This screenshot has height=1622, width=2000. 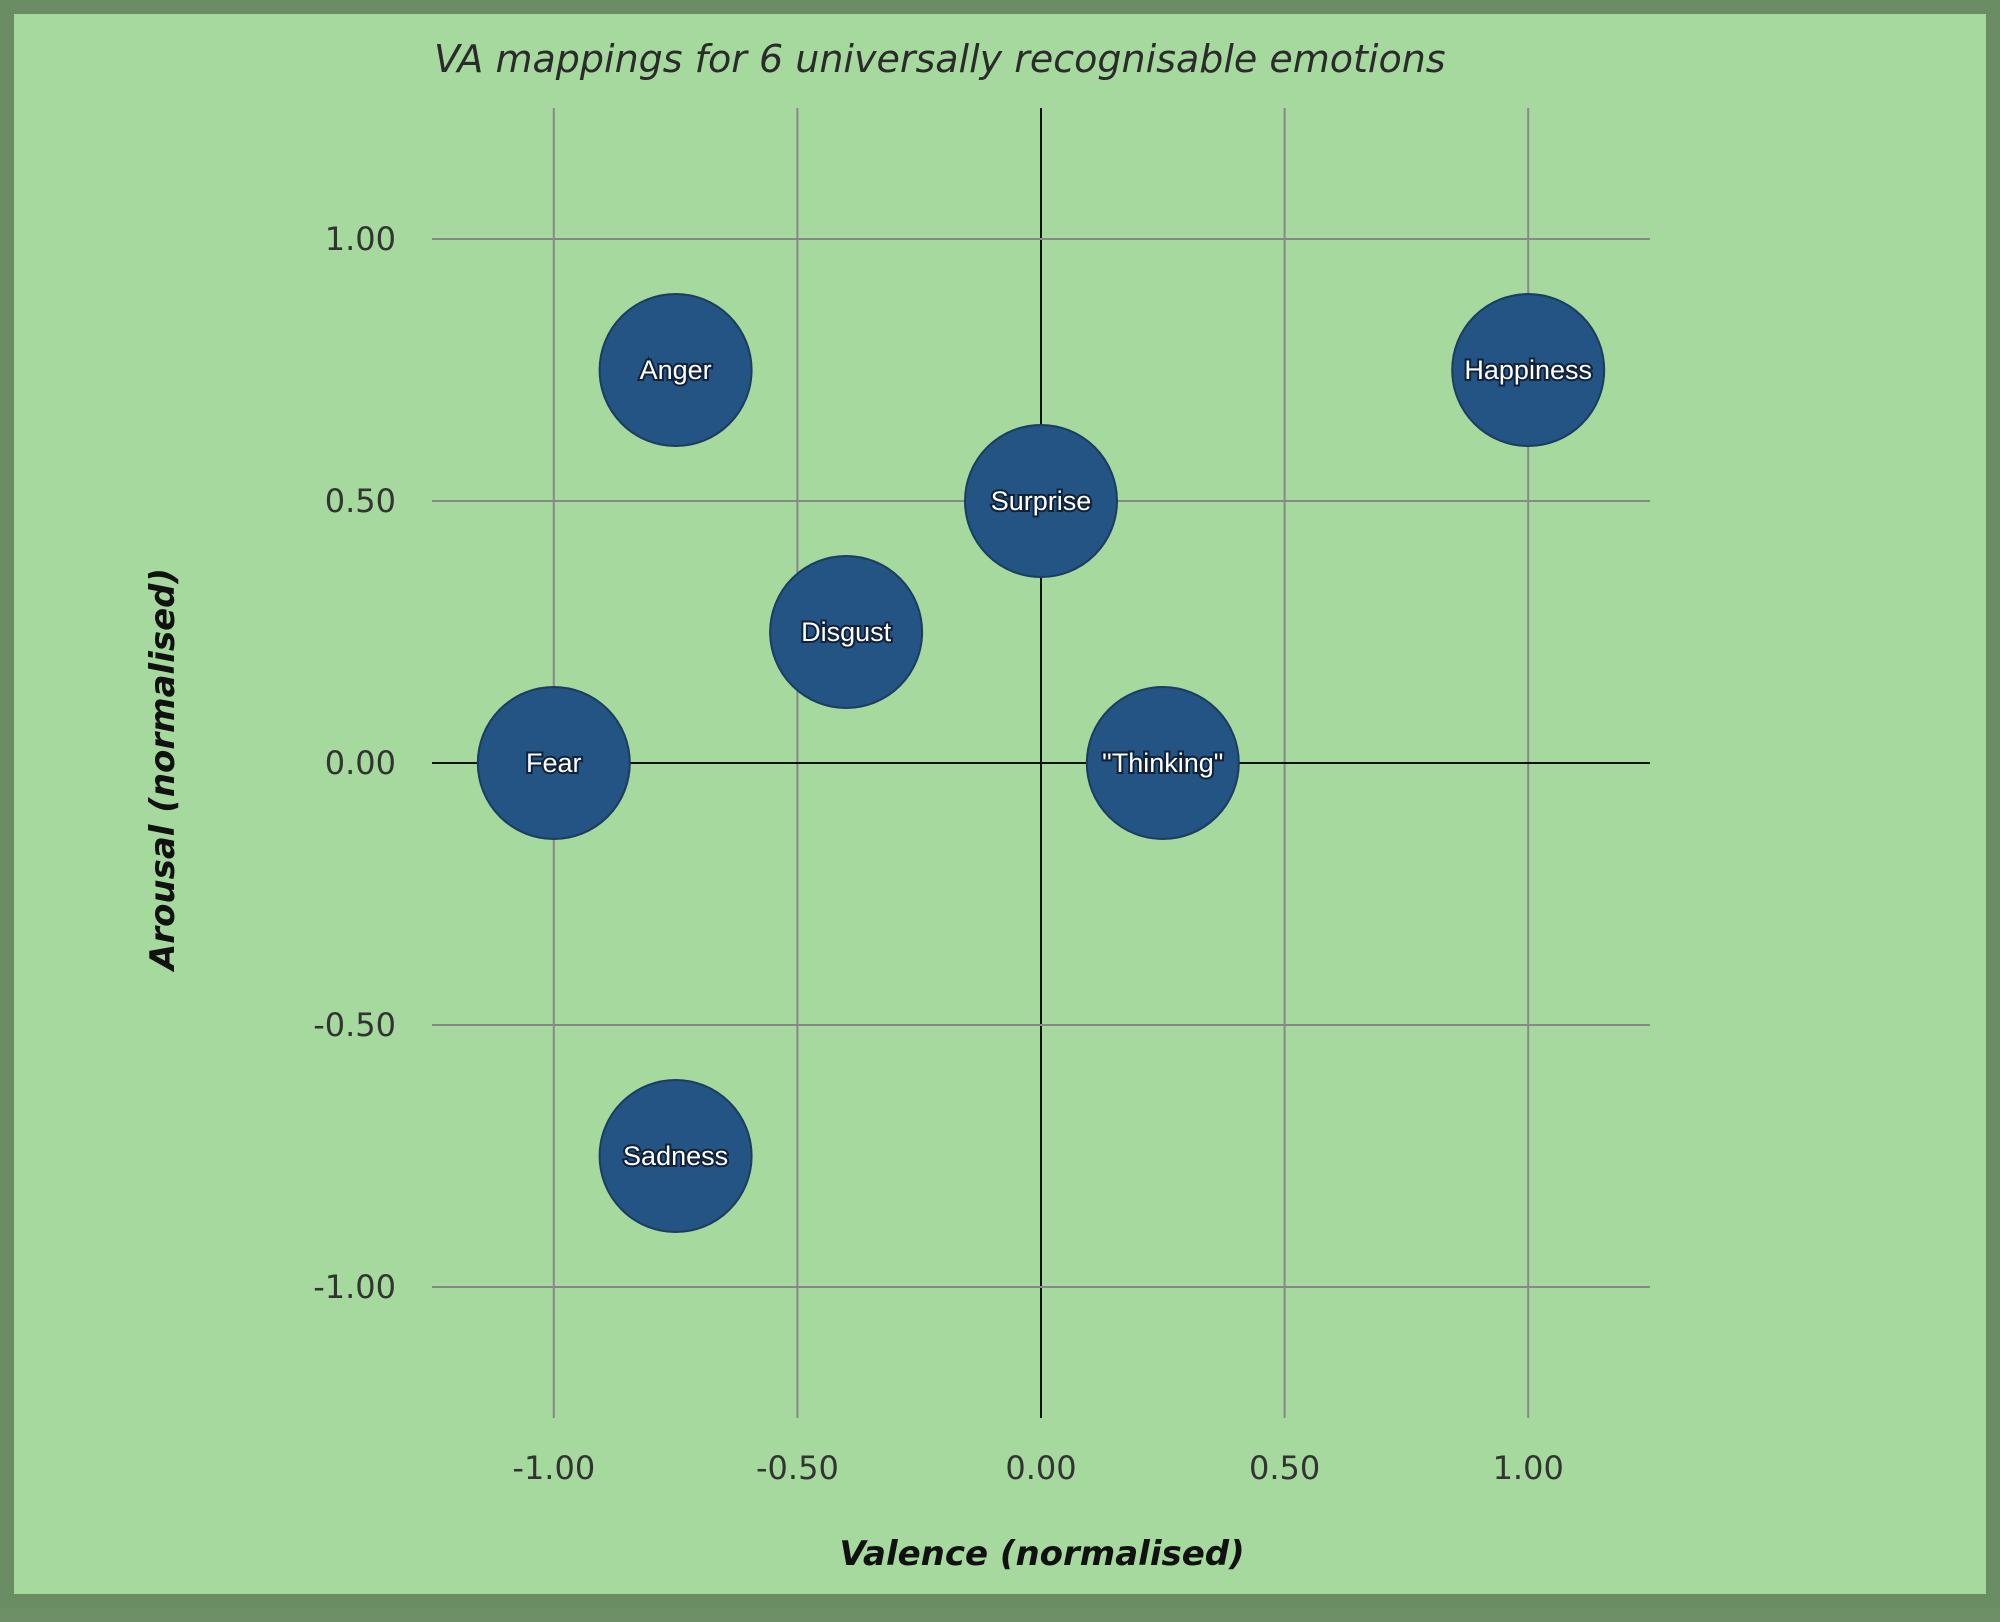 What do you see at coordinates (354, 1025) in the screenshot?
I see `y-tick-label: -0.50` at bounding box center [354, 1025].